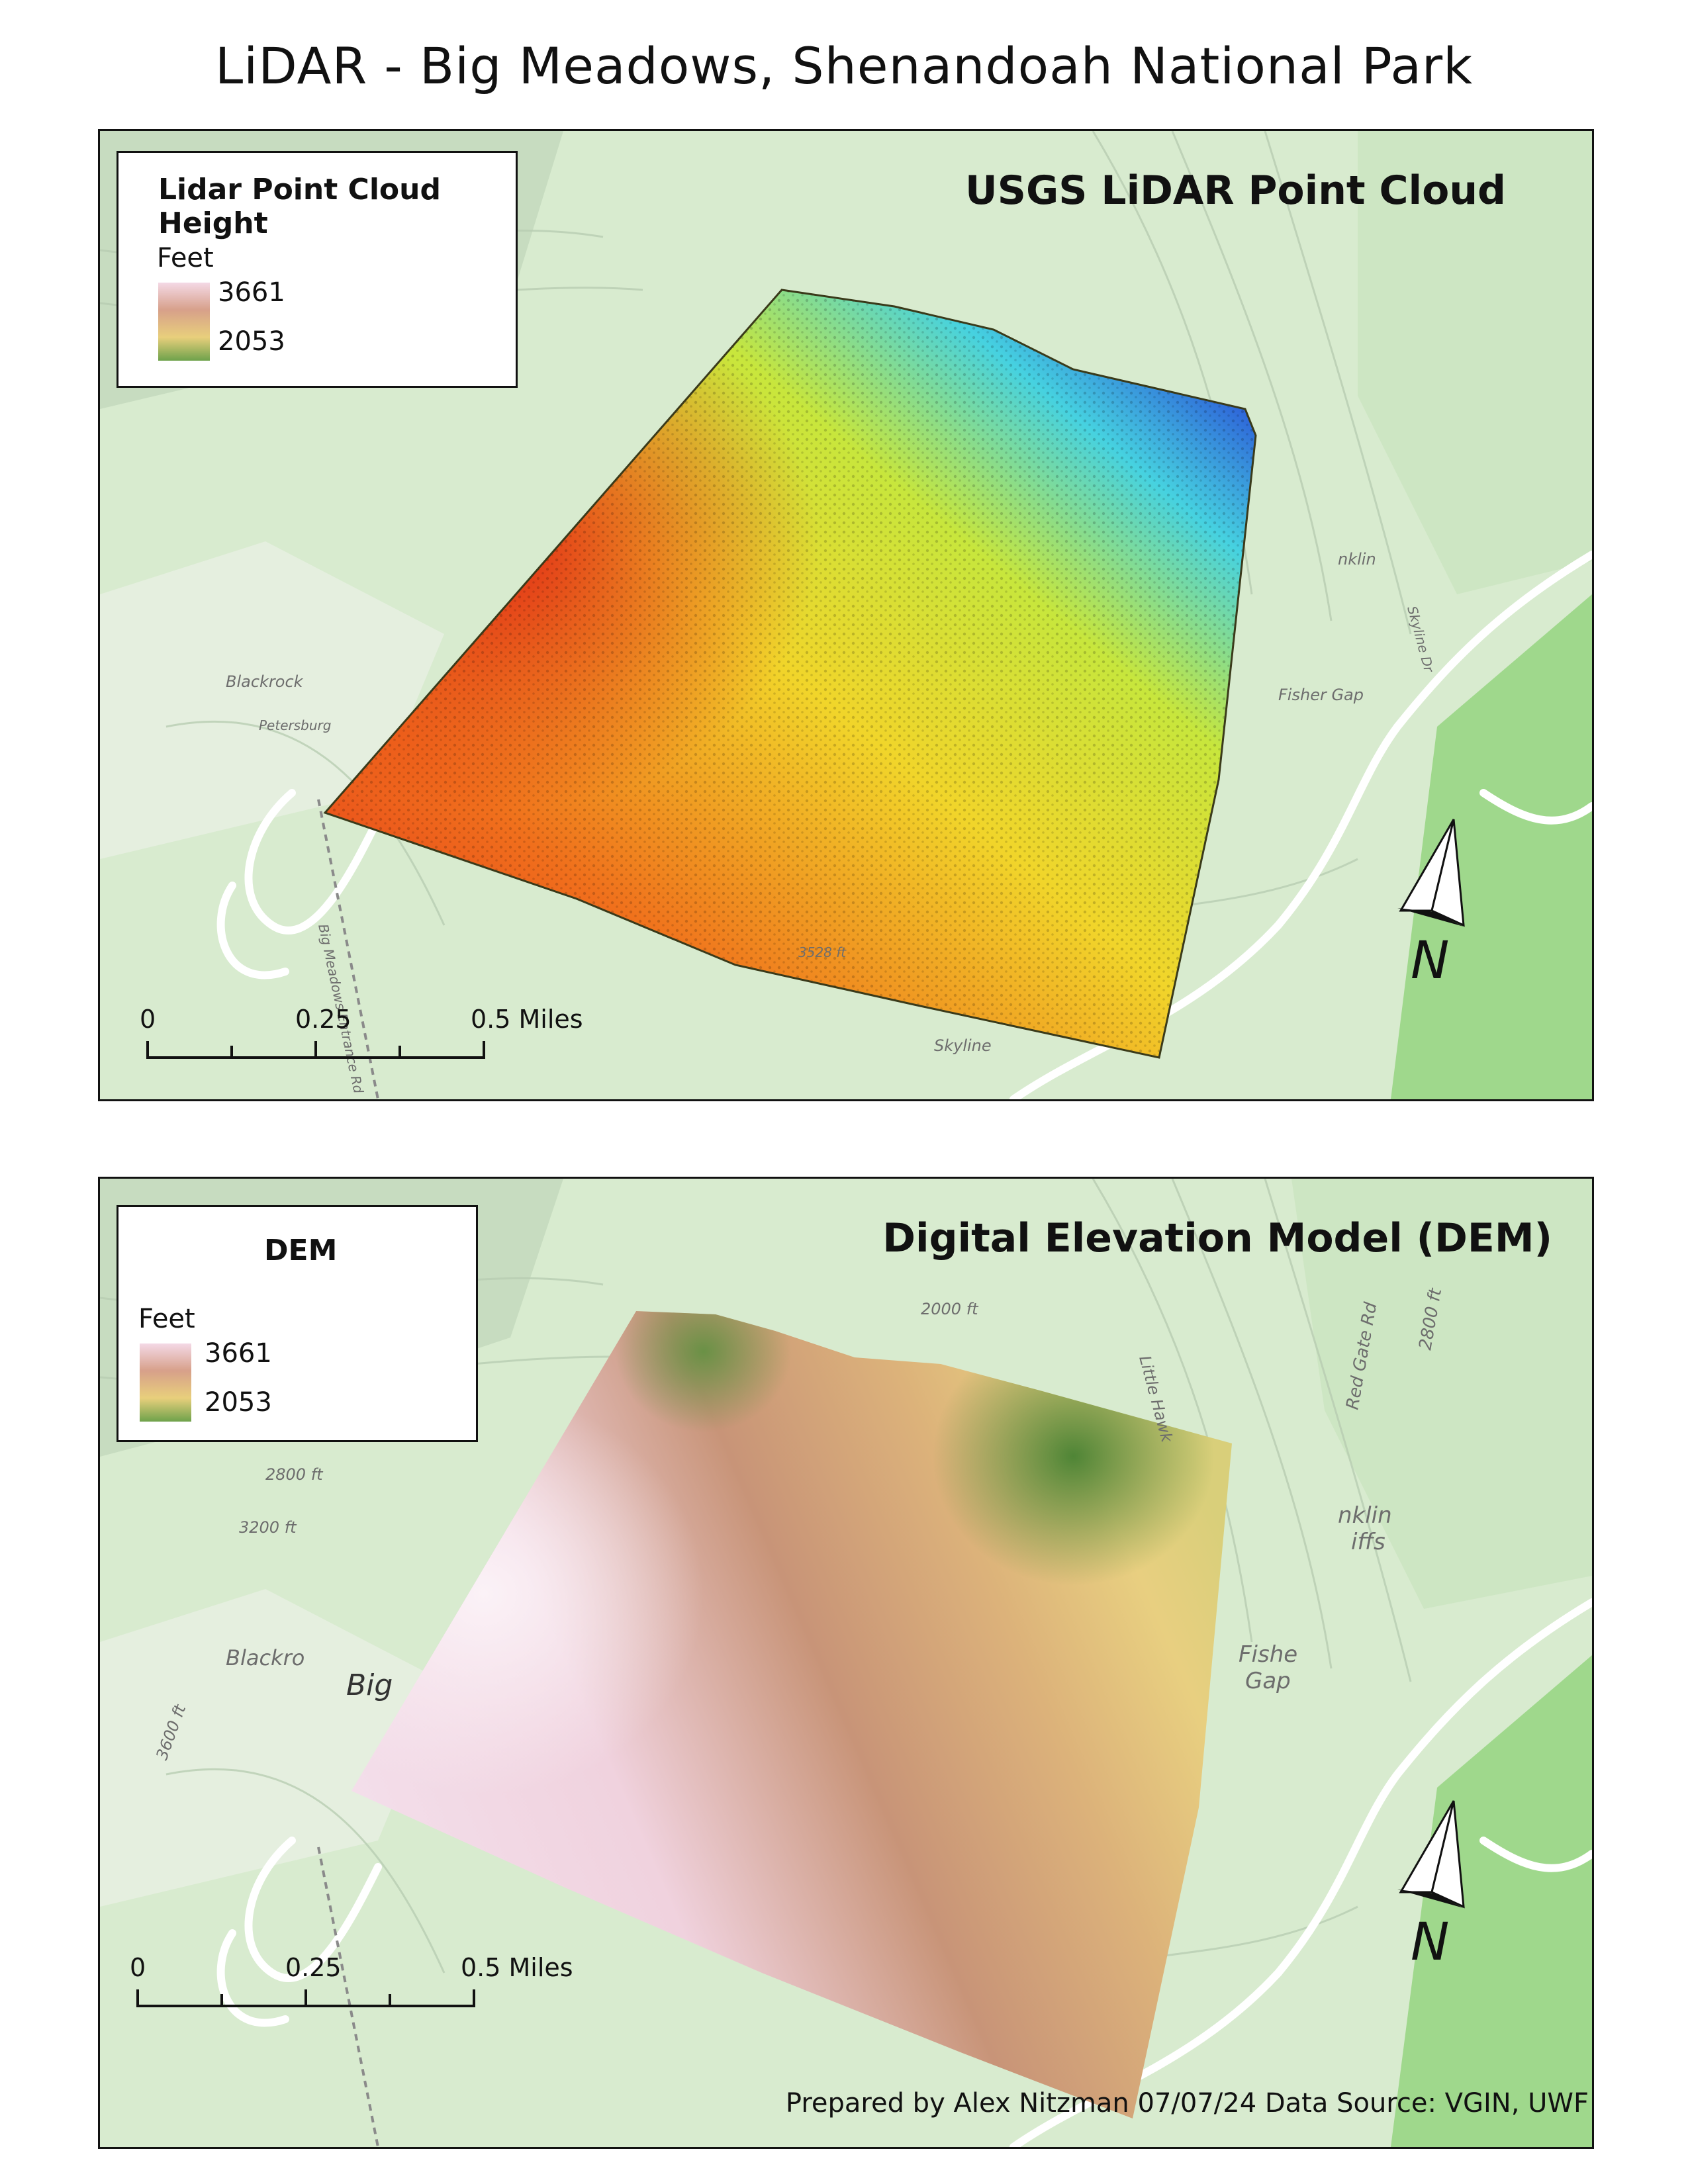 The height and width of the screenshot is (2184, 1688). Describe the element at coordinates (294, 1474) in the screenshot. I see `map-label-2800ft-west: 2800 ft` at that location.